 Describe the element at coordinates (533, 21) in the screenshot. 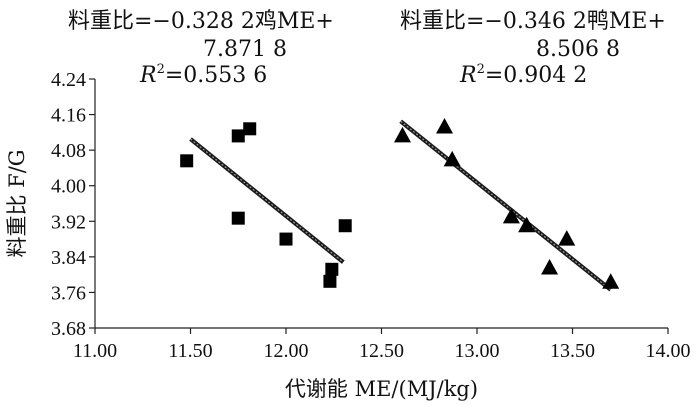

I see `equation-duck-line1: 料重比=−0.346 2鸭ME+` at that location.